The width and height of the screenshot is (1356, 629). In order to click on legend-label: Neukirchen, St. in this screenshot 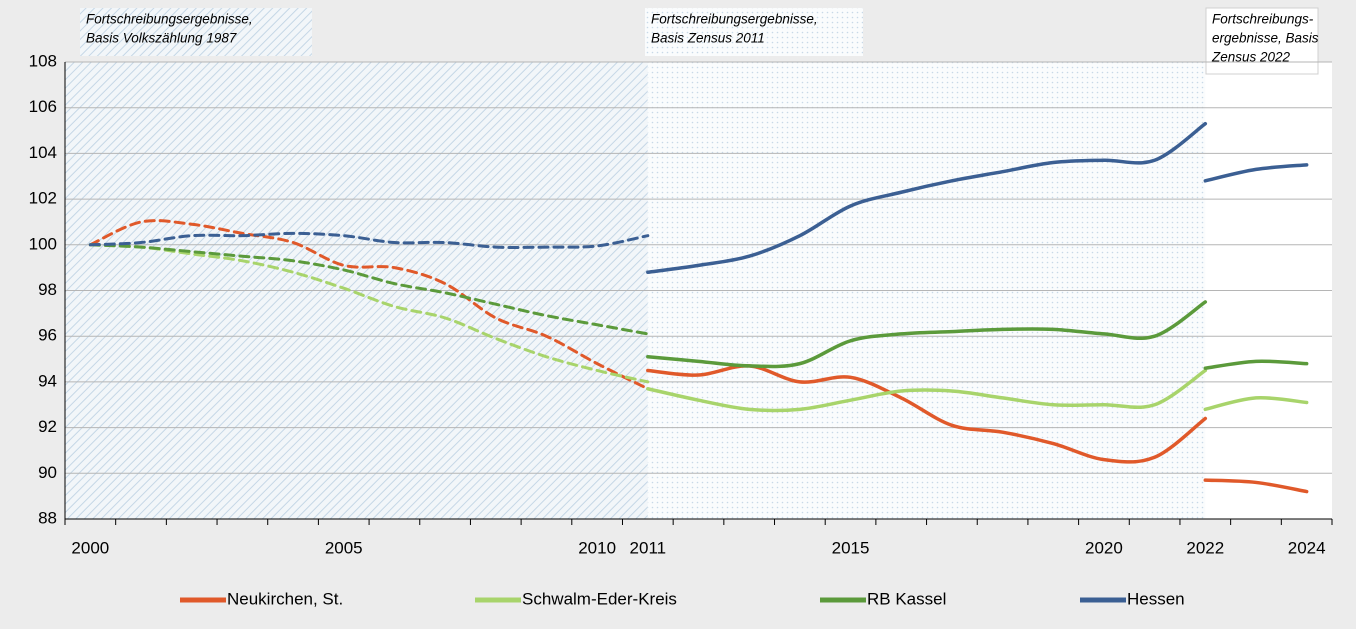, I will do `click(285, 598)`.